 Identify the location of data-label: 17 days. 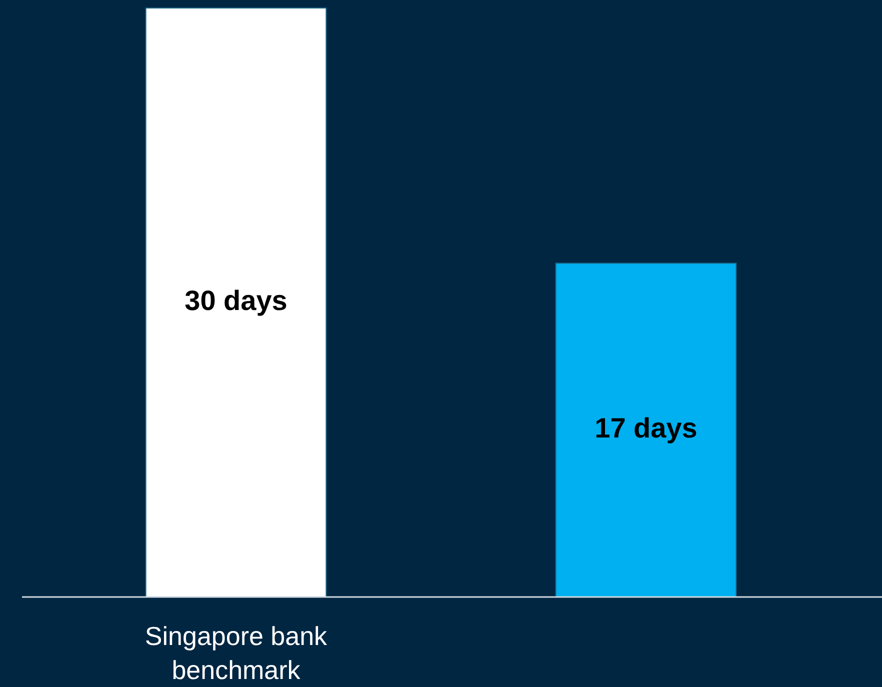
(646, 428).